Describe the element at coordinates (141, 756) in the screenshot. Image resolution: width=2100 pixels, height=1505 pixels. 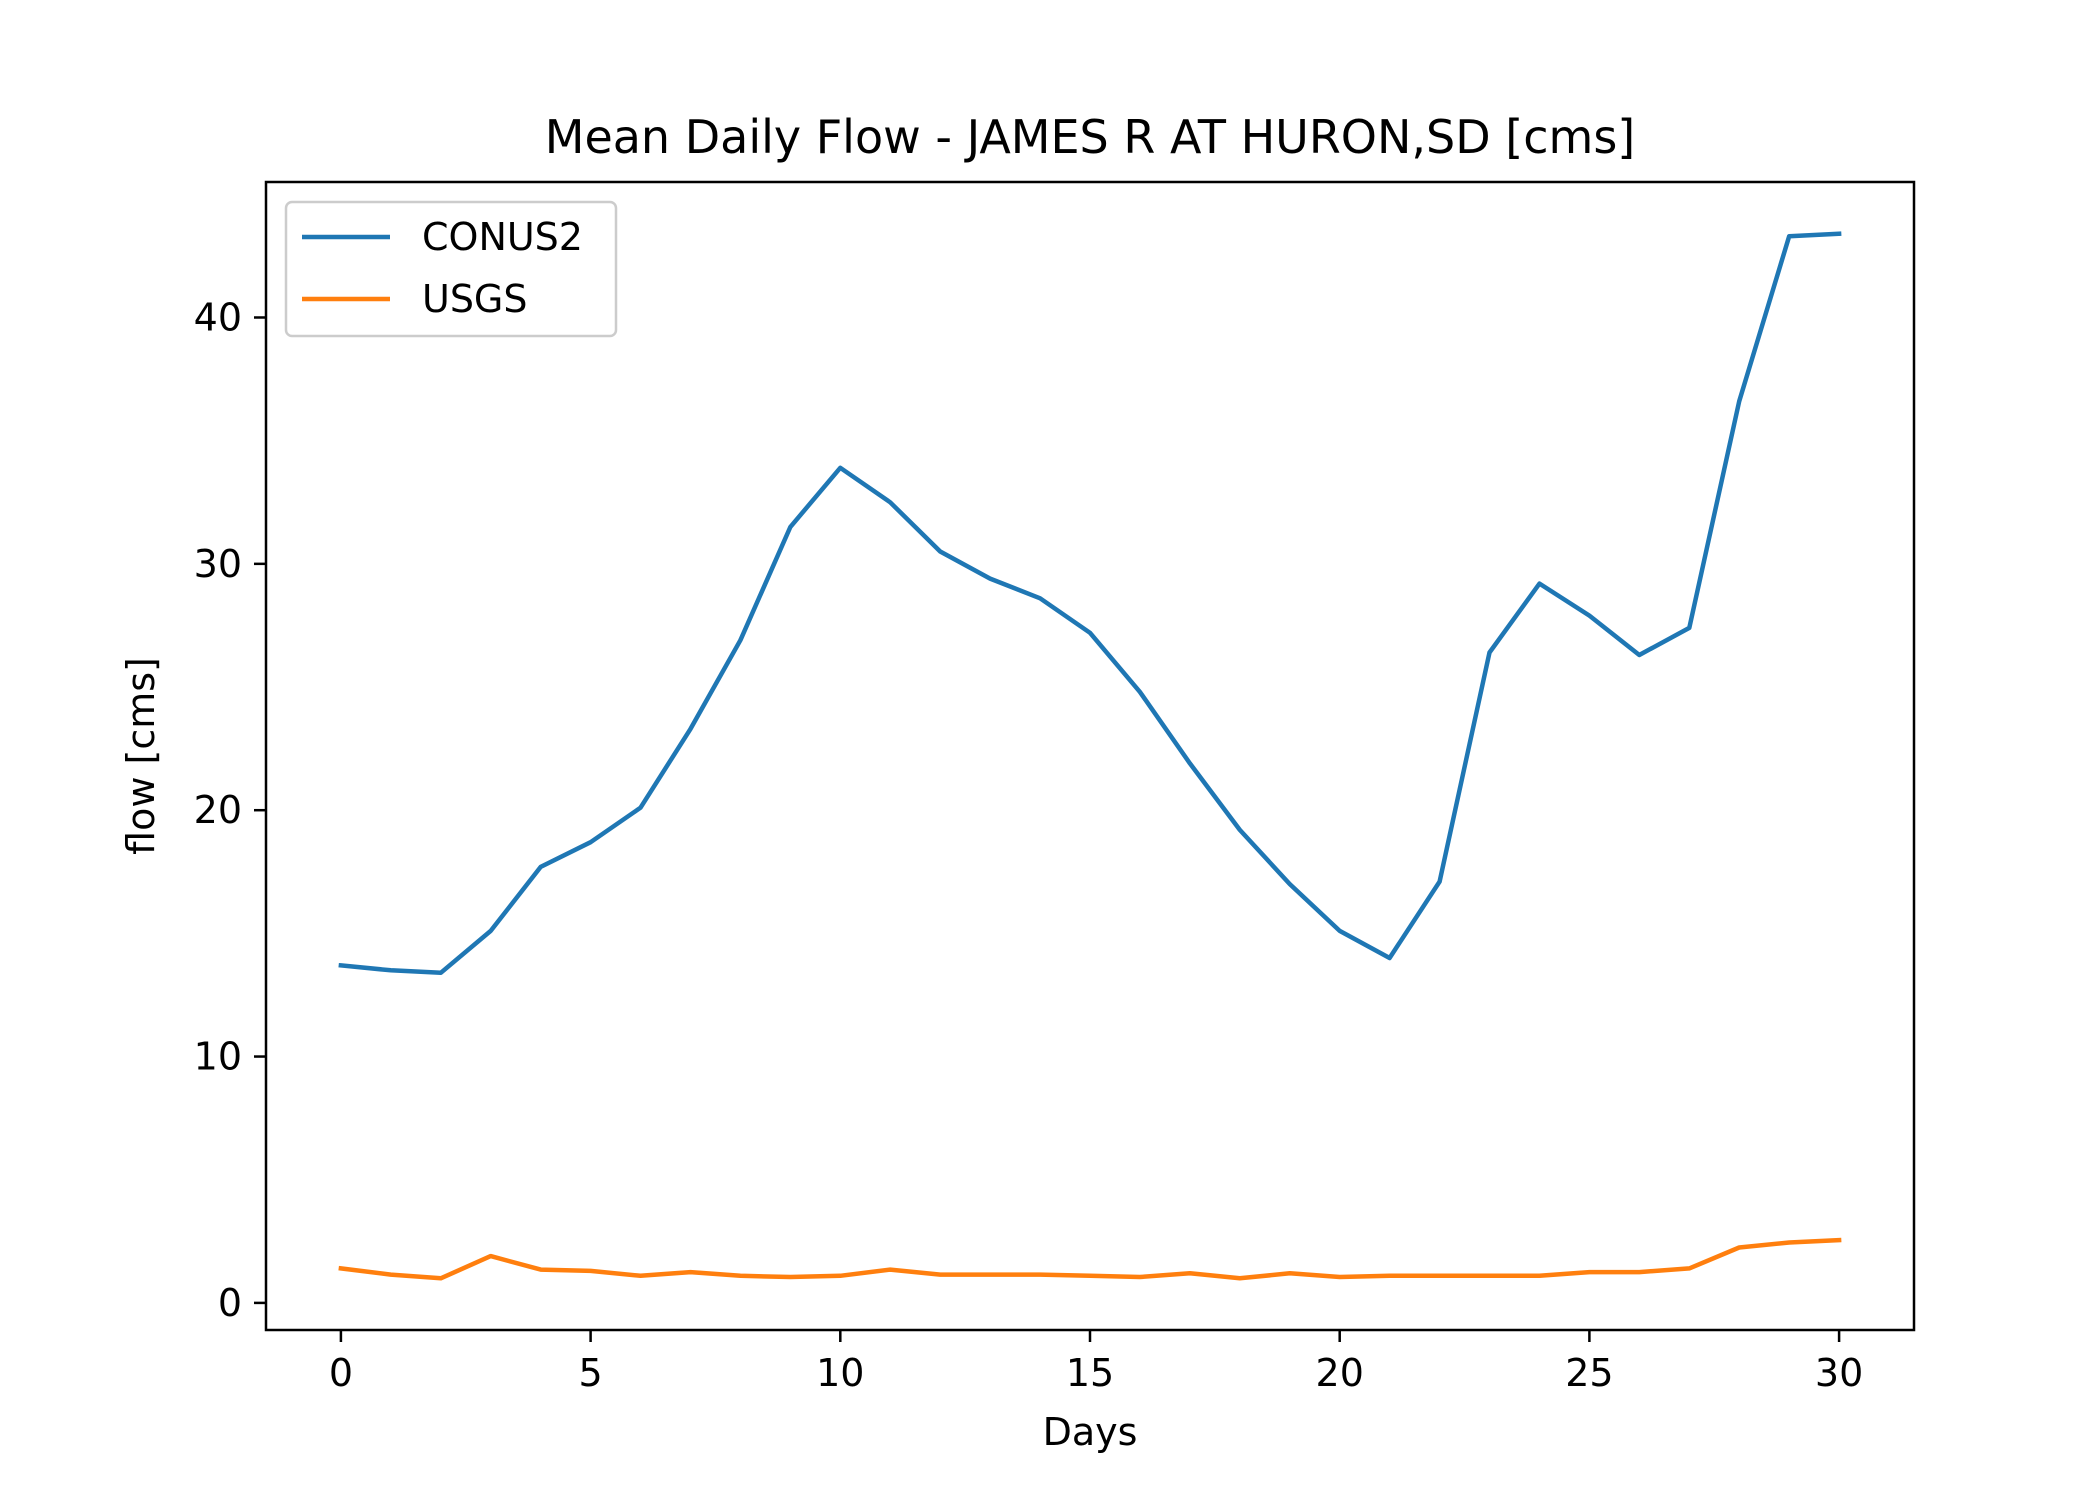
I see `y-axis-label: flow [cms]` at that location.